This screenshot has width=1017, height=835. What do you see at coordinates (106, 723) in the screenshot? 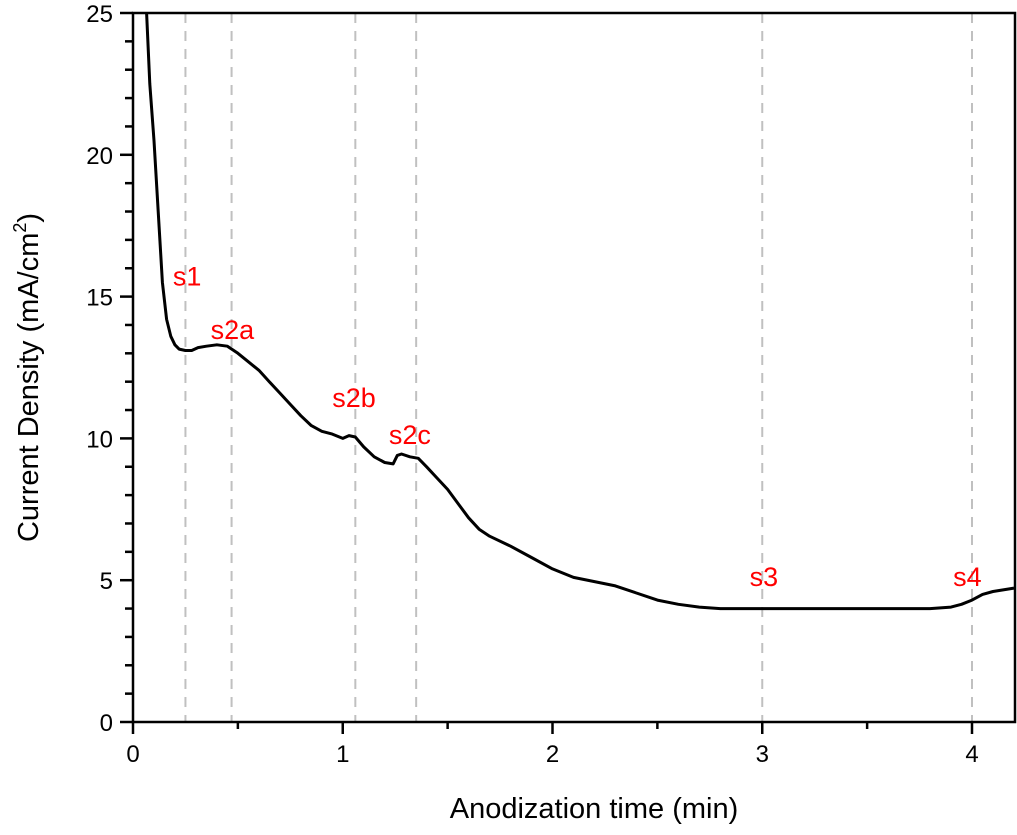
I see `y-tick-label: 0` at bounding box center [106, 723].